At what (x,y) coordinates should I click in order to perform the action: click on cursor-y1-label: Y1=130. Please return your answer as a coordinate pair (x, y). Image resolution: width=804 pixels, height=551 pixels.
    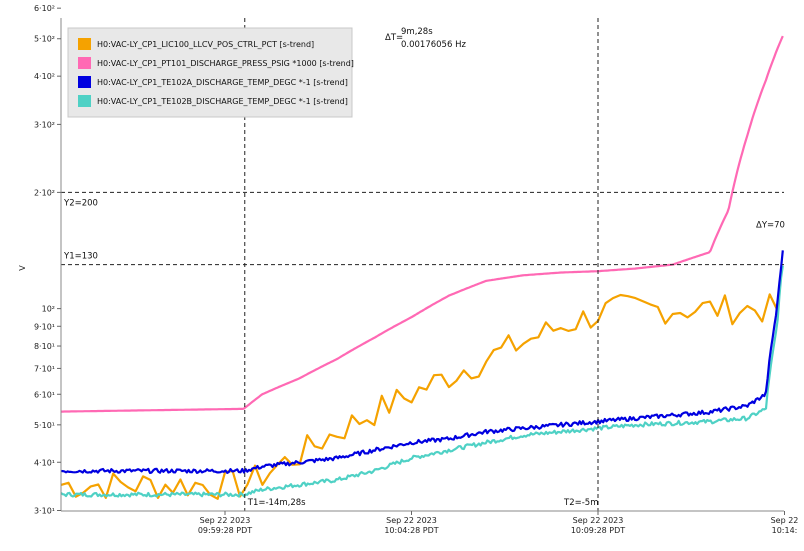
    Looking at the image, I should click on (80, 257).